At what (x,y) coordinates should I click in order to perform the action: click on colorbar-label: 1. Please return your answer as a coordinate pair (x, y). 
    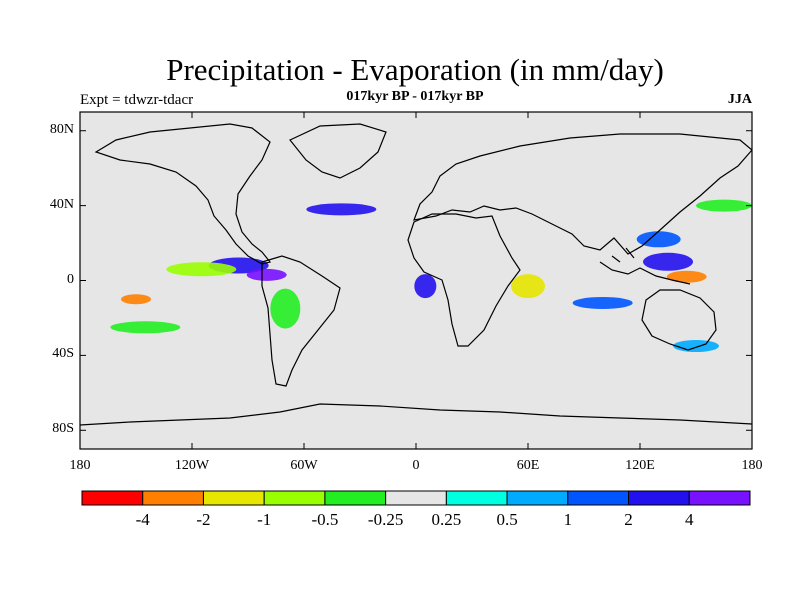
    Looking at the image, I should click on (568, 519).